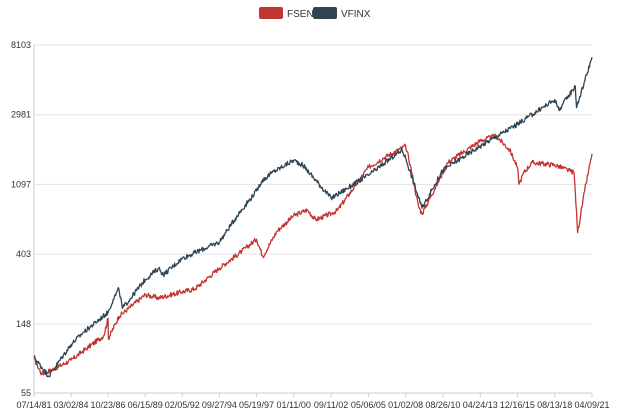 This screenshot has width=630, height=414. I want to click on legend-swatch-vfinx, so click(325, 13).